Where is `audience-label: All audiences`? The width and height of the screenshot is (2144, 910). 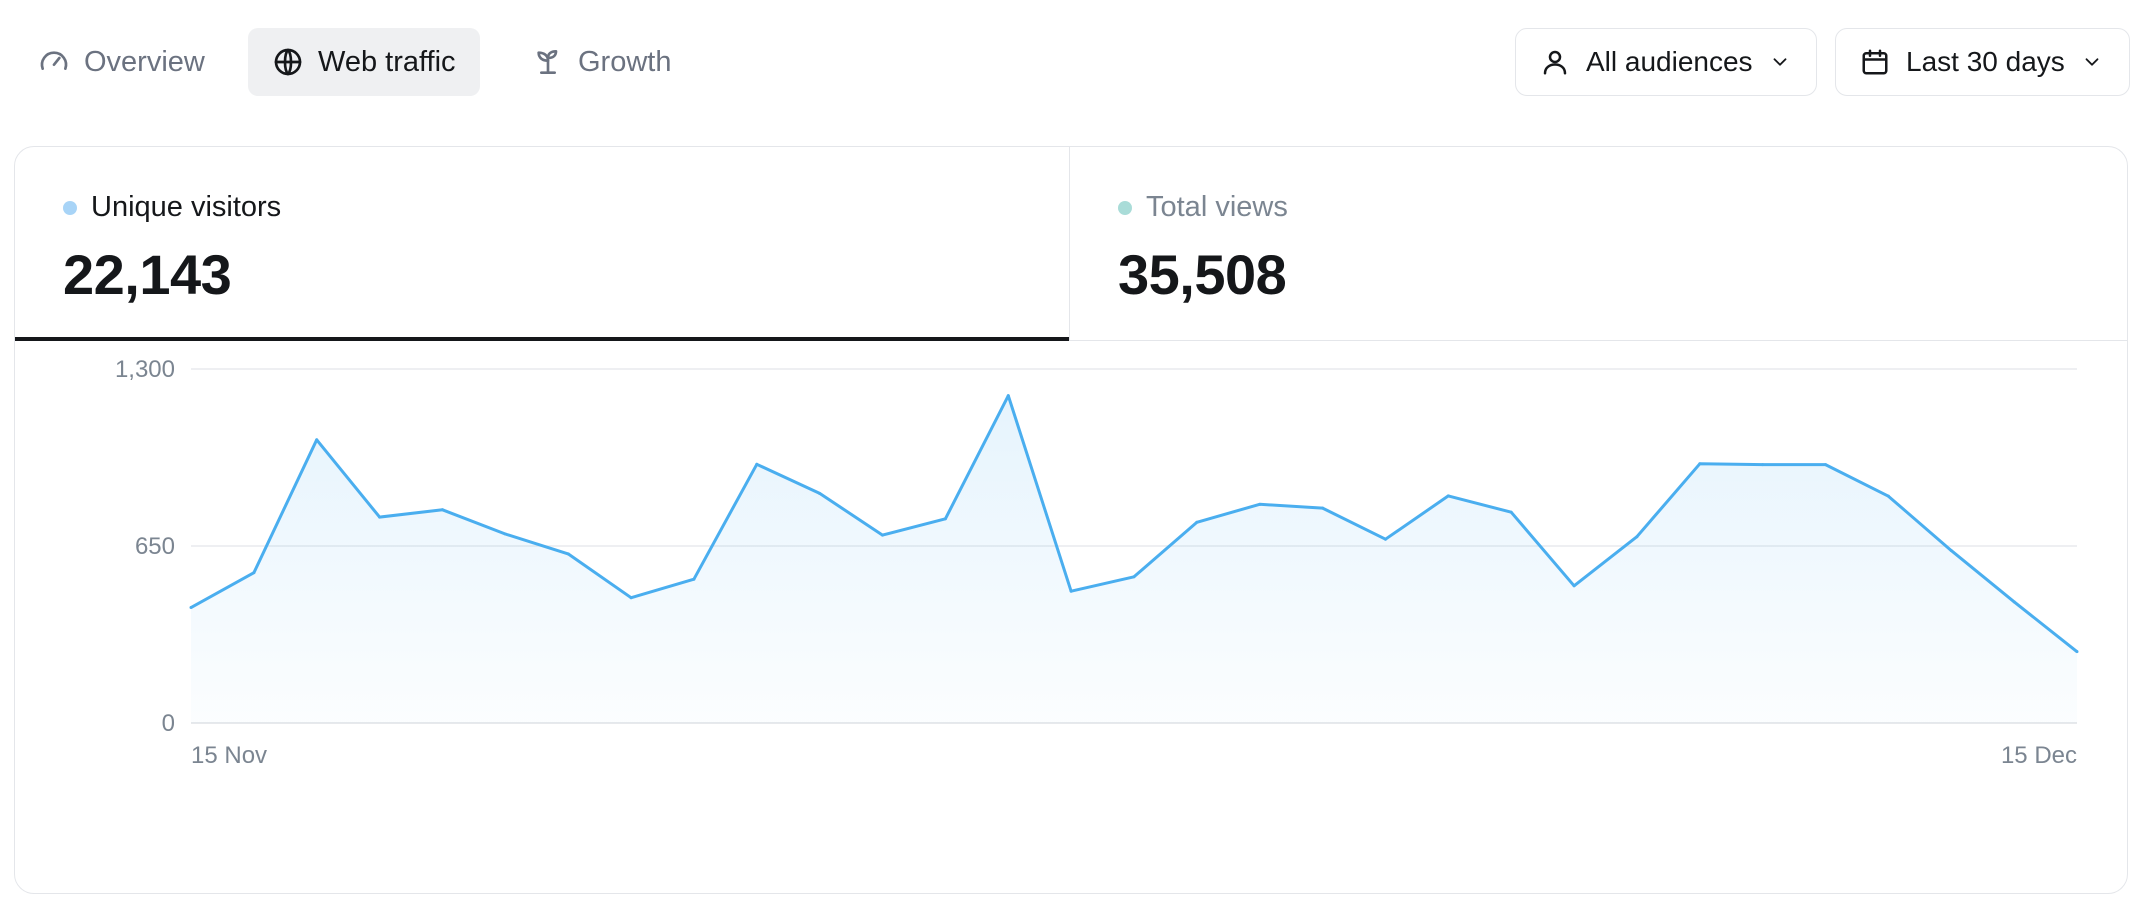 audience-label: All audiences is located at coordinates (1669, 61).